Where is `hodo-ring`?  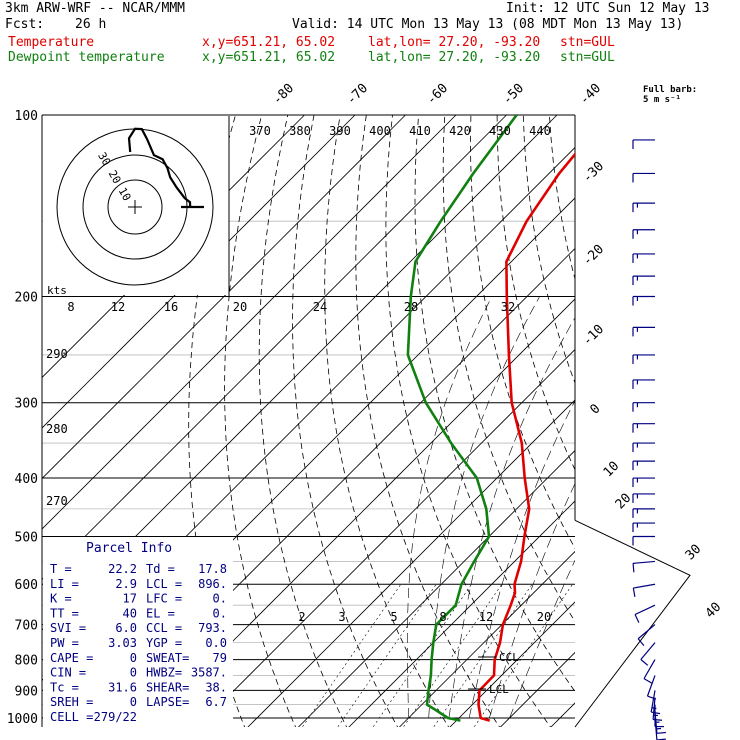 hodo-ring is located at coordinates (135, 207).